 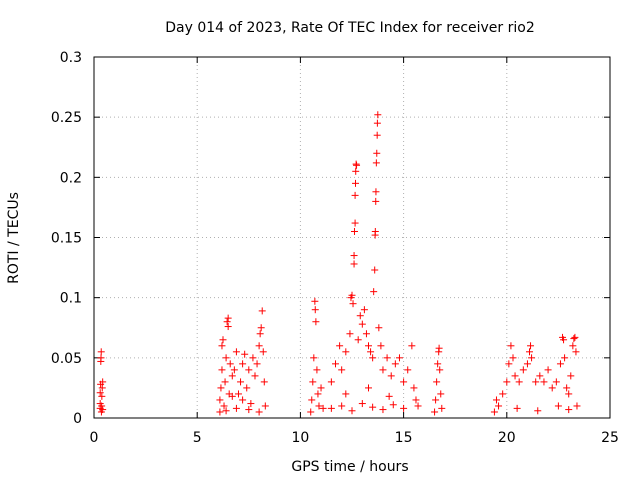 I want to click on y-tick-label: 0.15, so click(x=66, y=239).